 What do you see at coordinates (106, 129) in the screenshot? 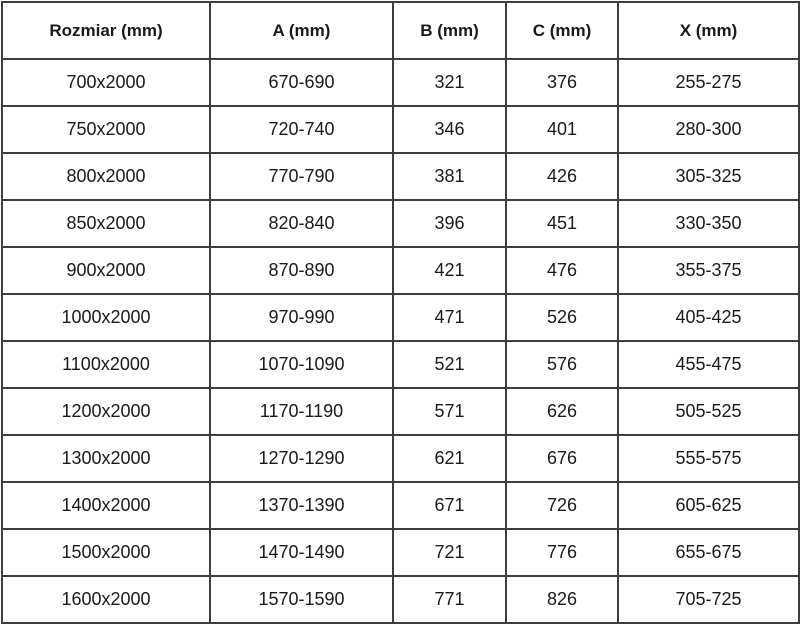
I see `table-cell-rozmiar: 750x2000` at bounding box center [106, 129].